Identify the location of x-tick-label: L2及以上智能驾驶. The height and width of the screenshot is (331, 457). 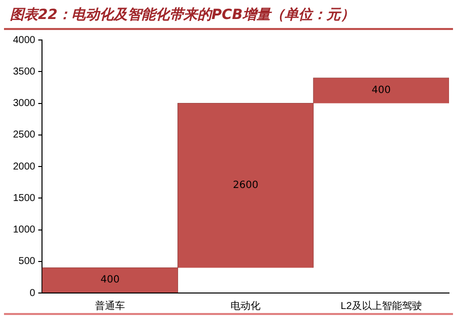
(381, 306).